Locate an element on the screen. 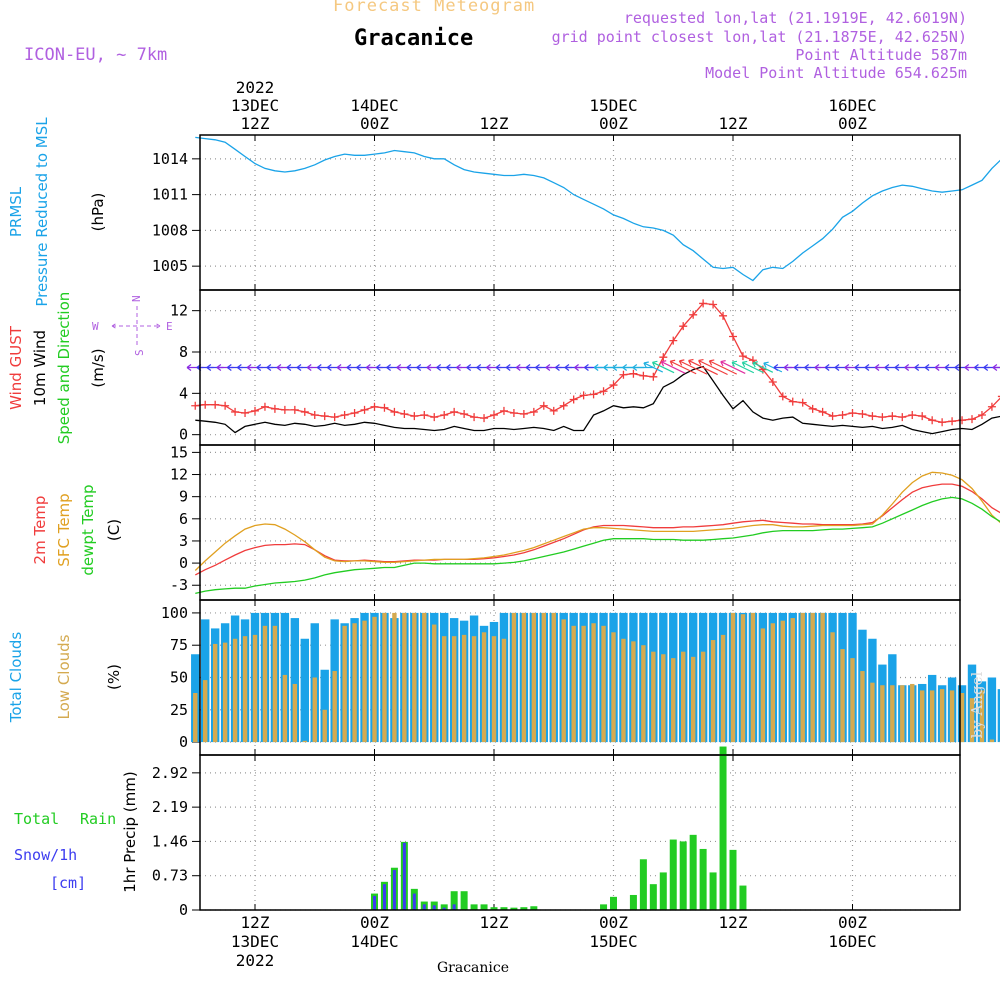 The height and width of the screenshot is (1000, 1000). label-low-clouds: Low Clouds is located at coordinates (64, 676).